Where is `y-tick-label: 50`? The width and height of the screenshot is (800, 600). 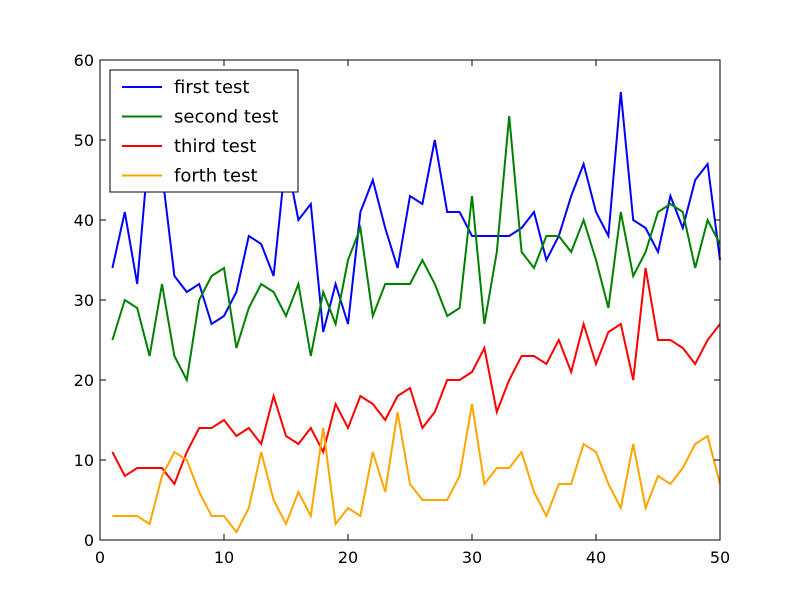 y-tick-label: 50 is located at coordinates (84, 140).